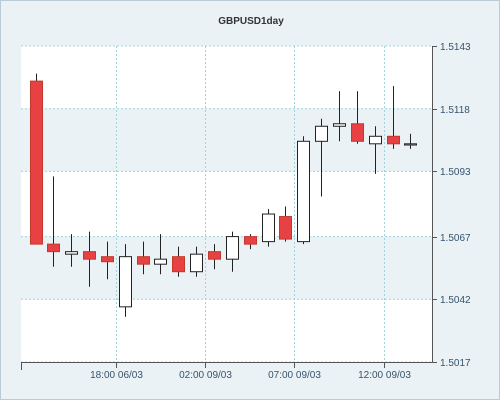 This screenshot has width=500, height=401. Describe the element at coordinates (251, 21) in the screenshot. I see `chart-title: GBPUSD1day` at that location.